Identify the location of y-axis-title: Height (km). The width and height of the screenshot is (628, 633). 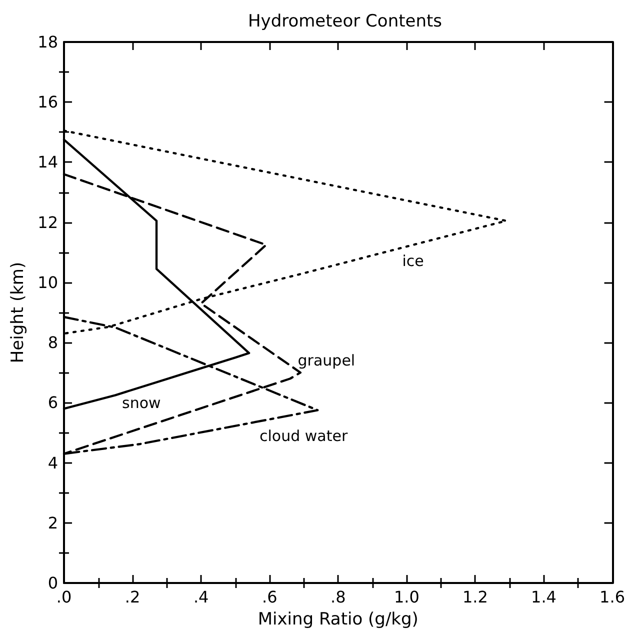
(18, 313).